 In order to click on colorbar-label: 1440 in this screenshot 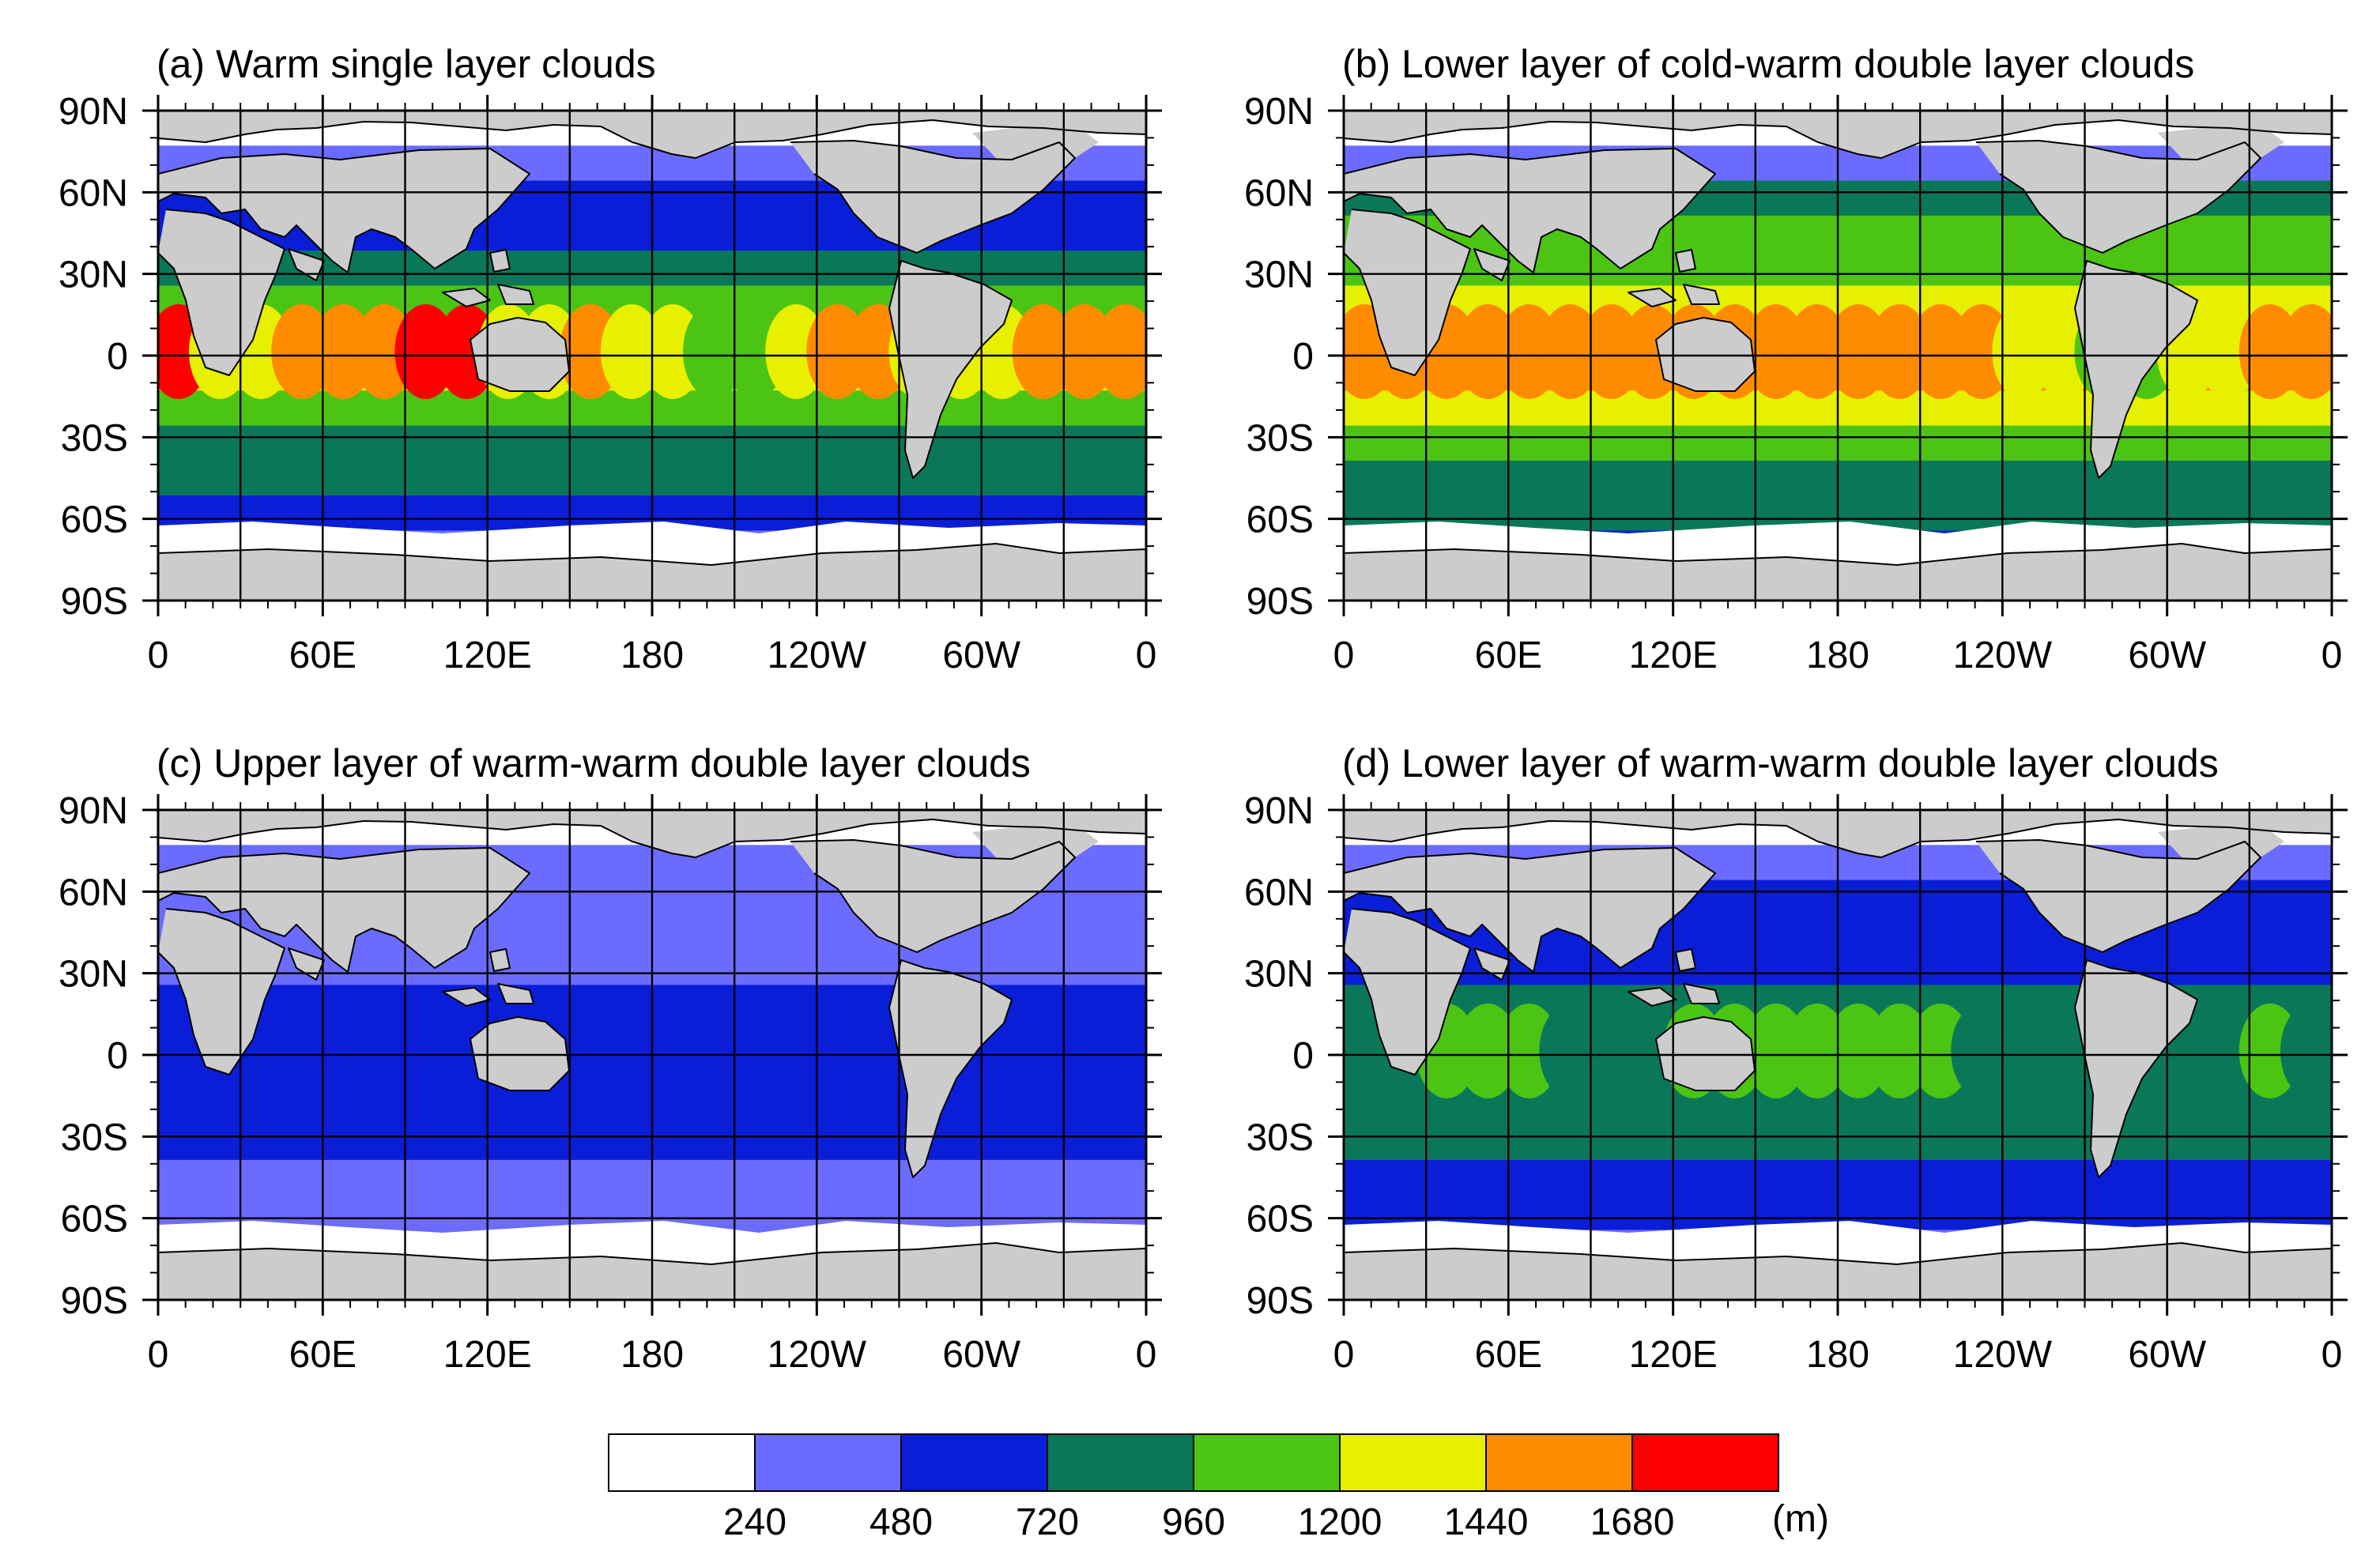, I will do `click(1486, 1522)`.